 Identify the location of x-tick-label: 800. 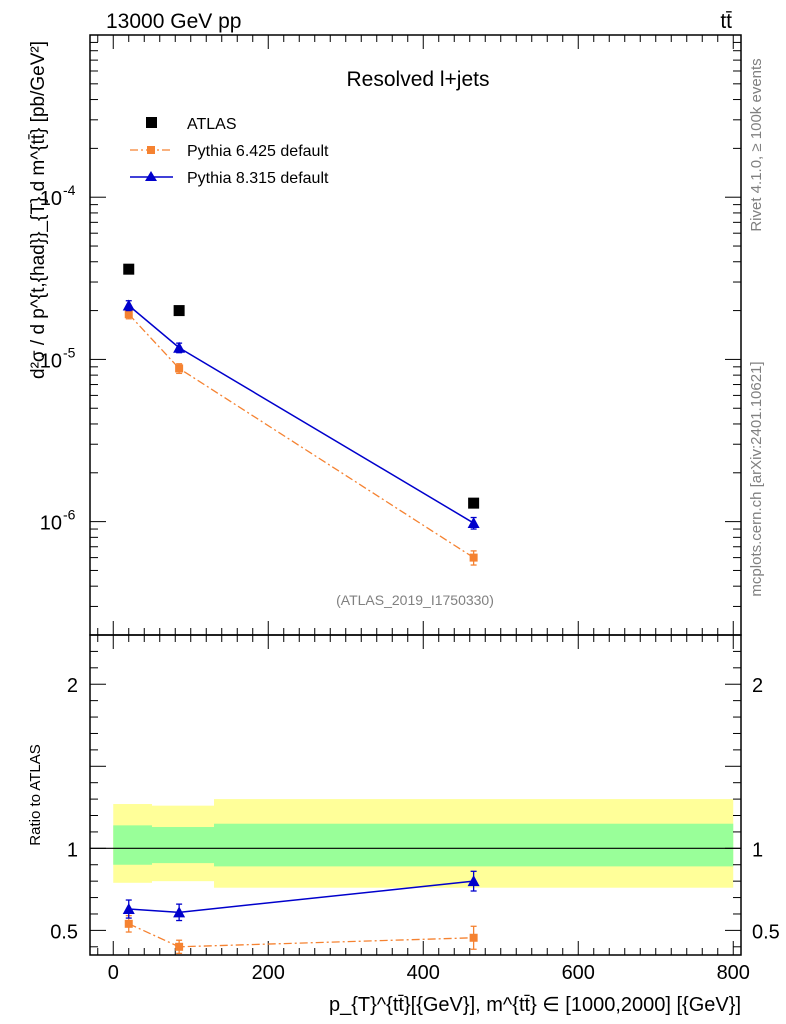
(733, 973).